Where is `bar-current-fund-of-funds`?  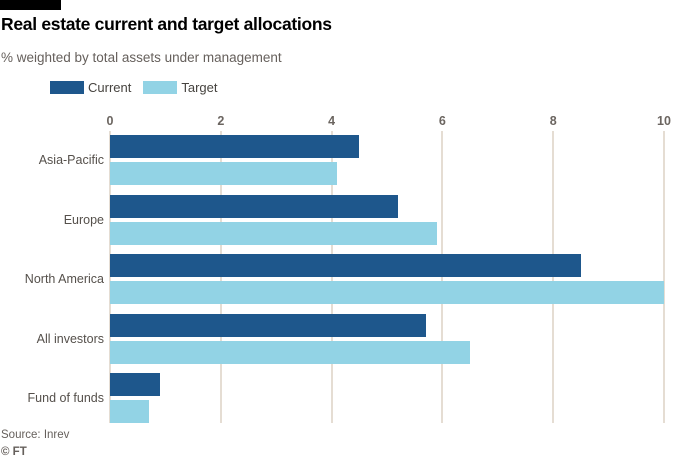 bar-current-fund-of-funds is located at coordinates (135, 384).